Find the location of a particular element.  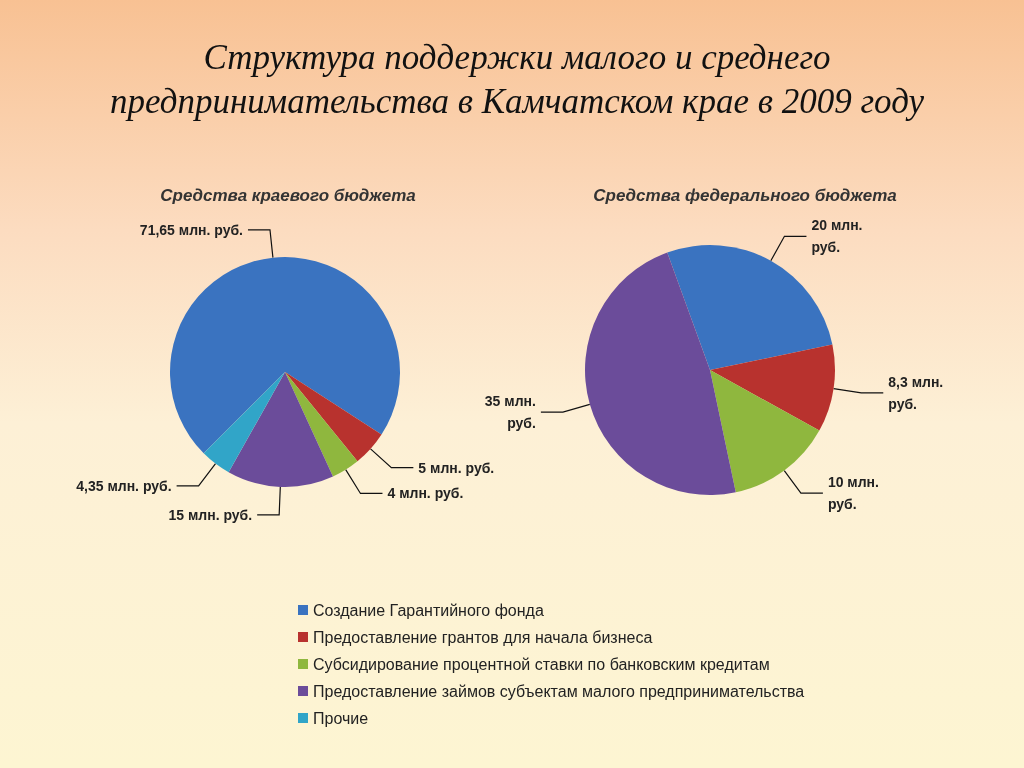

data-label: 20 млн. руб. is located at coordinates (837, 236).